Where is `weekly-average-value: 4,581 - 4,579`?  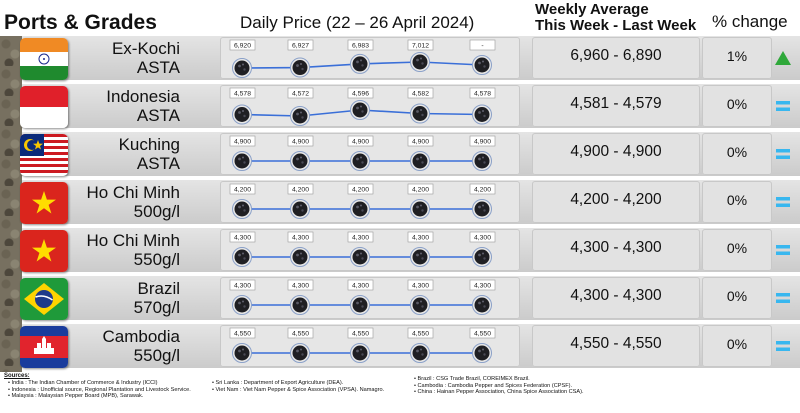 weekly-average-value: 4,581 - 4,579 is located at coordinates (616, 103).